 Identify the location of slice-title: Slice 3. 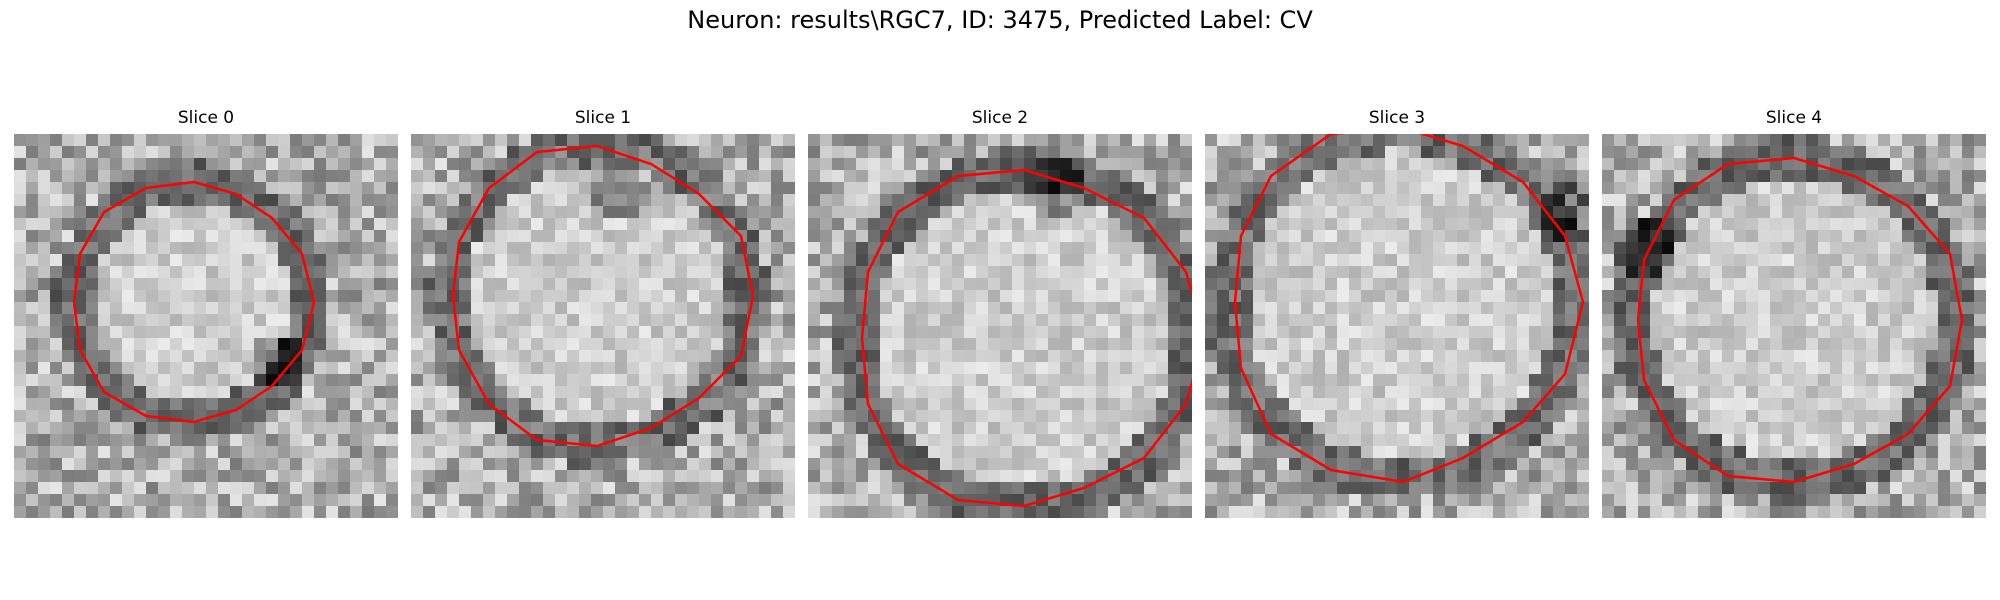
(1397, 118).